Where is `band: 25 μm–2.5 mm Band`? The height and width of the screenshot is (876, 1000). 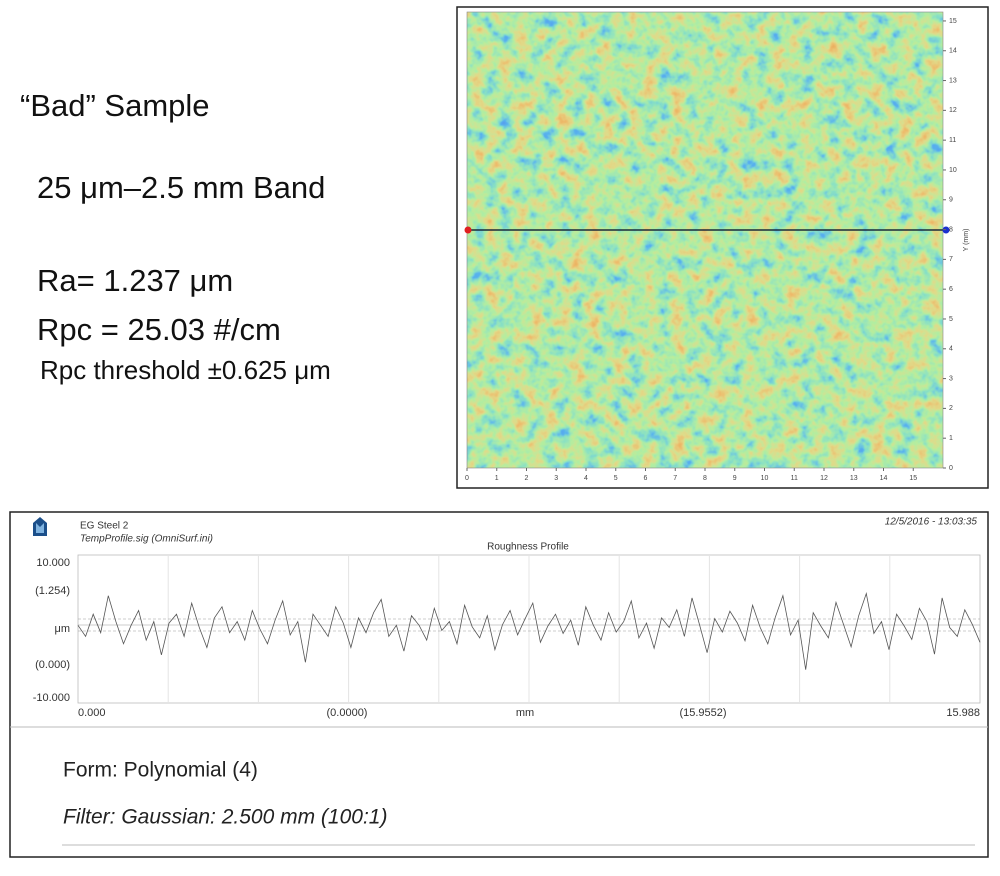
band: 25 μm–2.5 mm Band is located at coordinates (181, 187).